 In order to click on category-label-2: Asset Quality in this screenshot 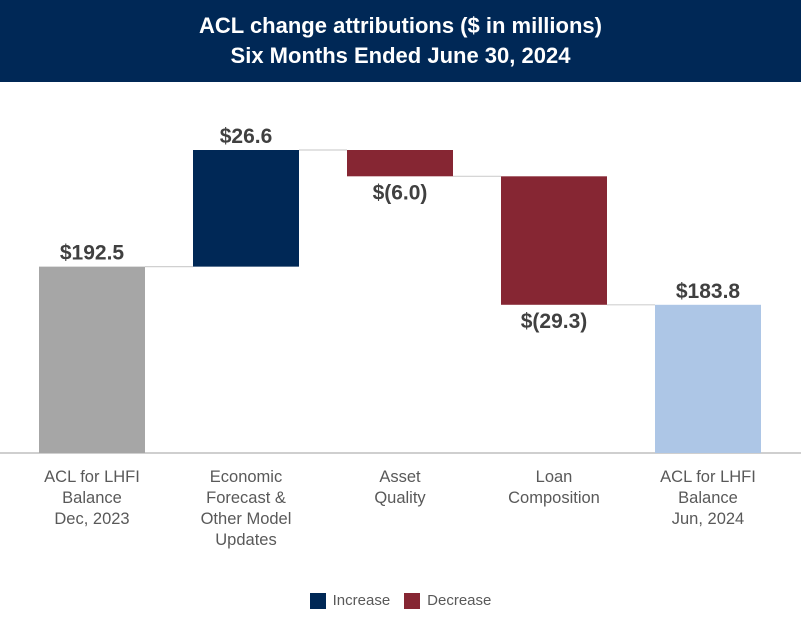, I will do `click(400, 487)`.